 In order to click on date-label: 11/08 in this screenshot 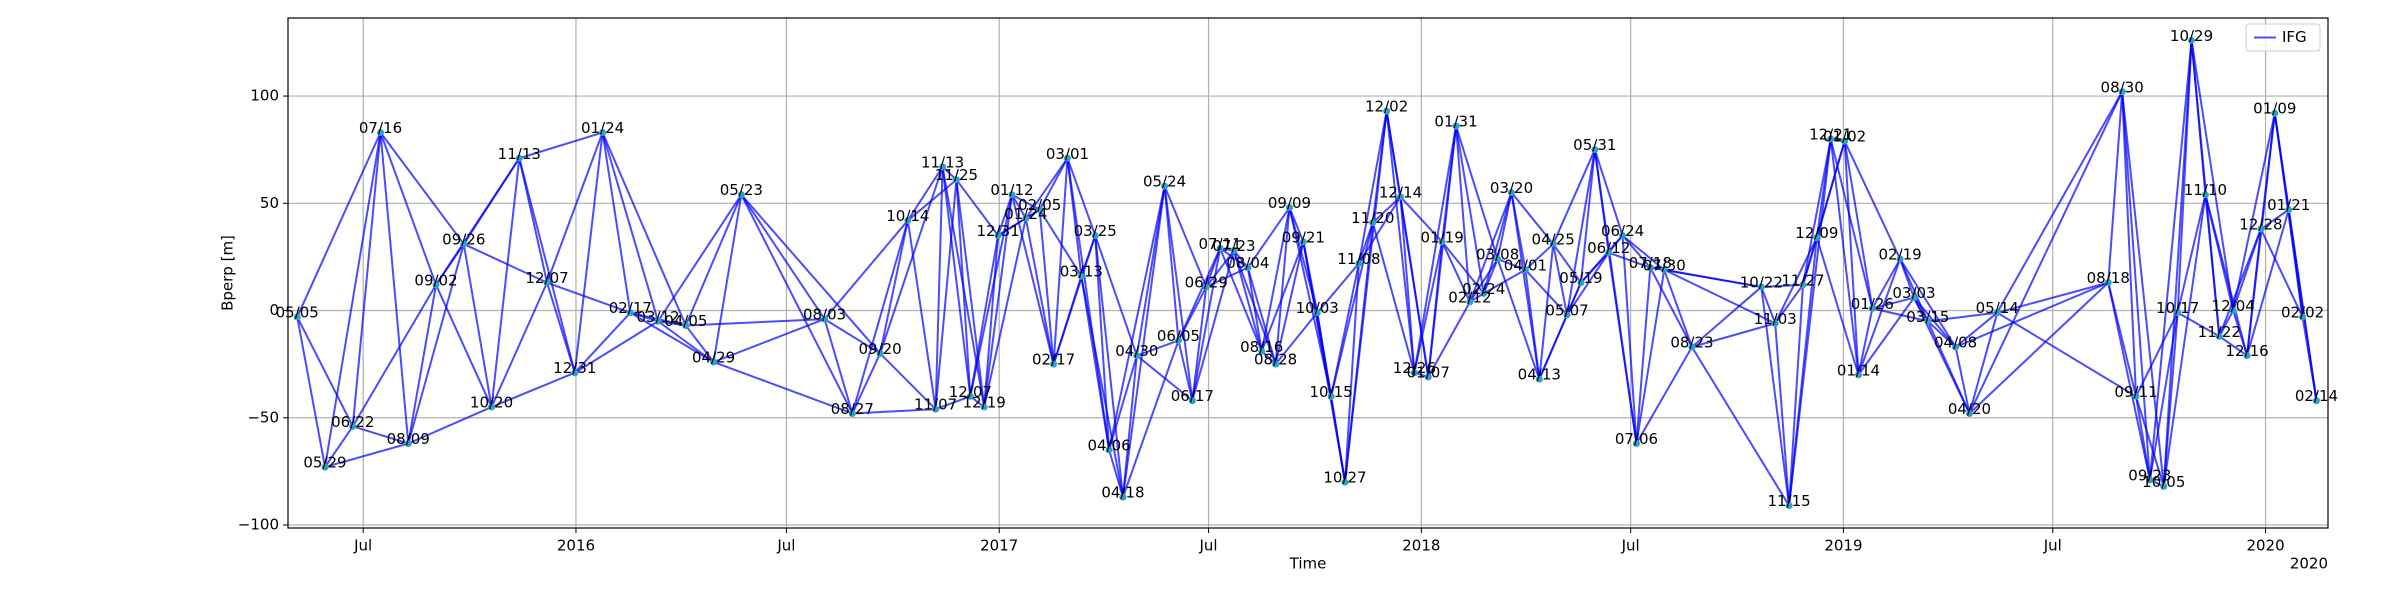, I will do `click(1358, 259)`.